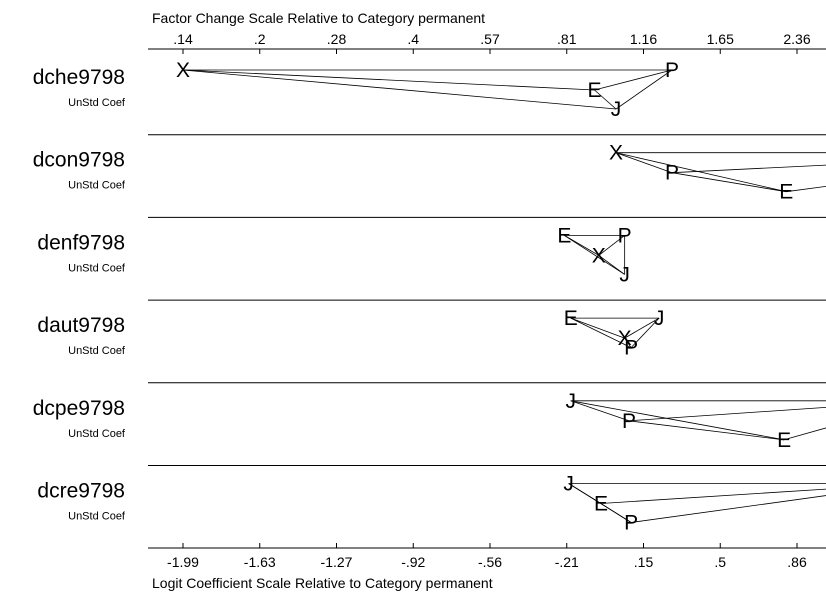 Image resolution: width=826 pixels, height=595 pixels. I want to click on top-tick-label: .4, so click(413, 39).